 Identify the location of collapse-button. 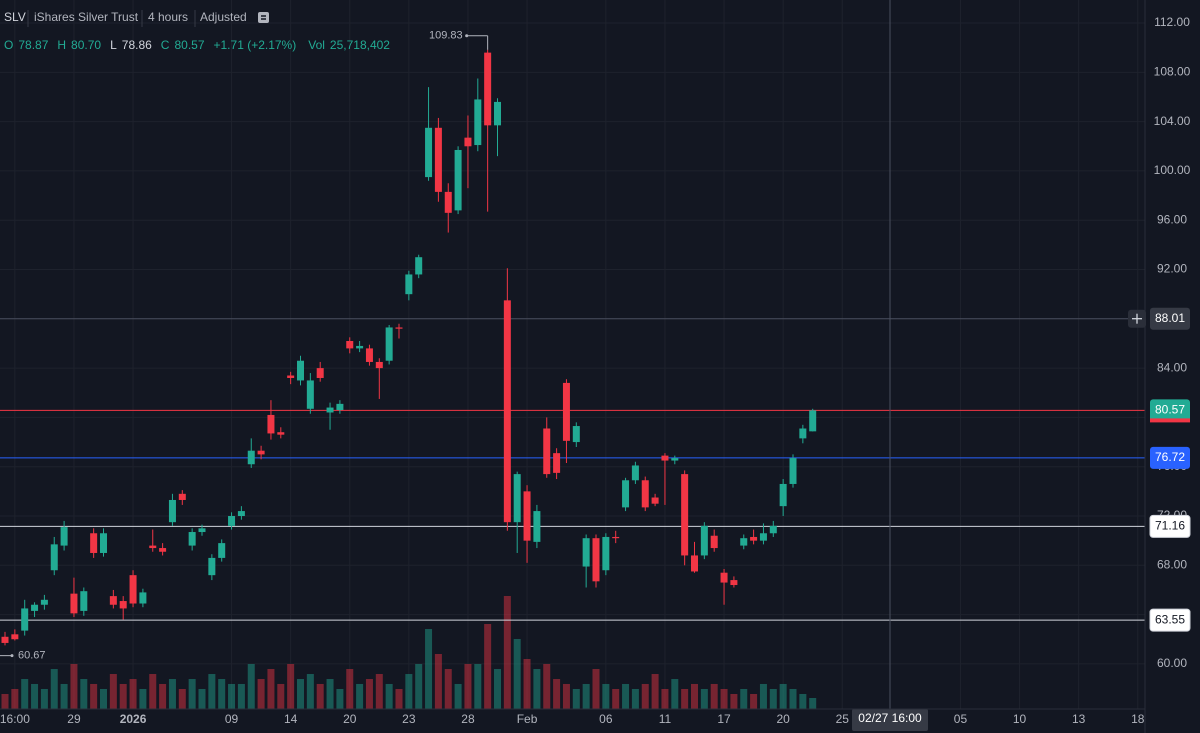
(263, 17).